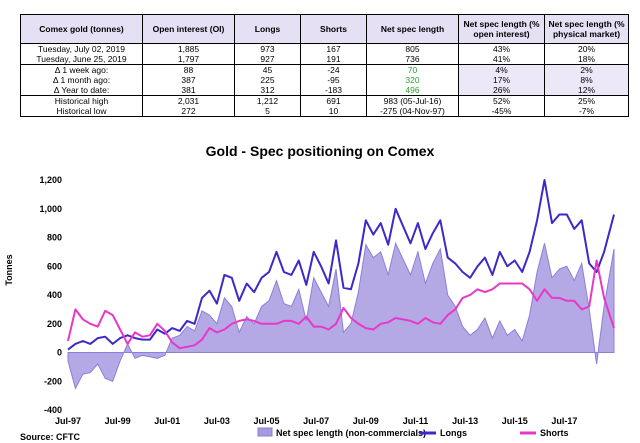 The height and width of the screenshot is (443, 640). I want to click on cell-pct-phys: 2%, so click(586, 69).